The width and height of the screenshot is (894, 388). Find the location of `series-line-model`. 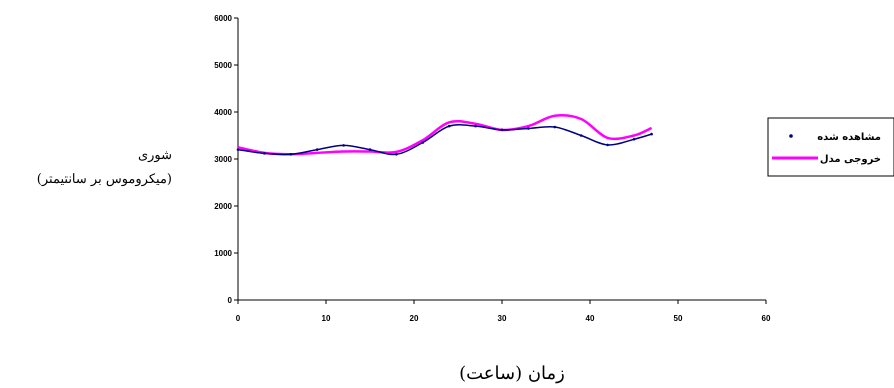

series-line-model is located at coordinates (445, 135).